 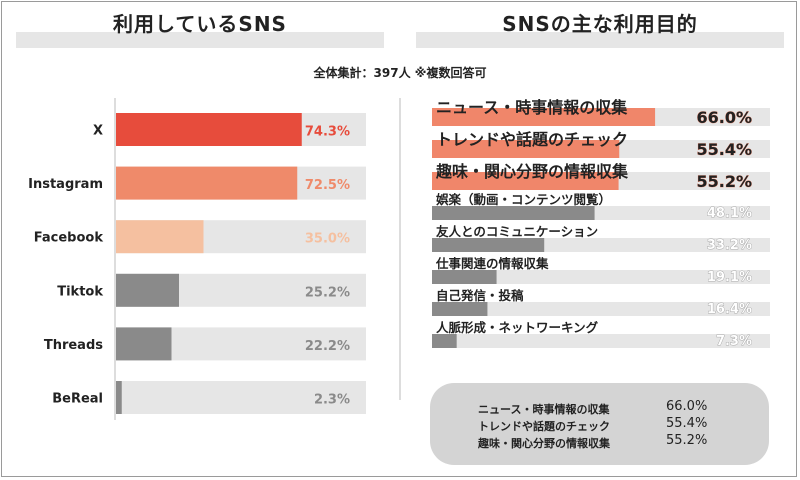 I want to click on value-label: 55.4%, so click(x=724, y=149).